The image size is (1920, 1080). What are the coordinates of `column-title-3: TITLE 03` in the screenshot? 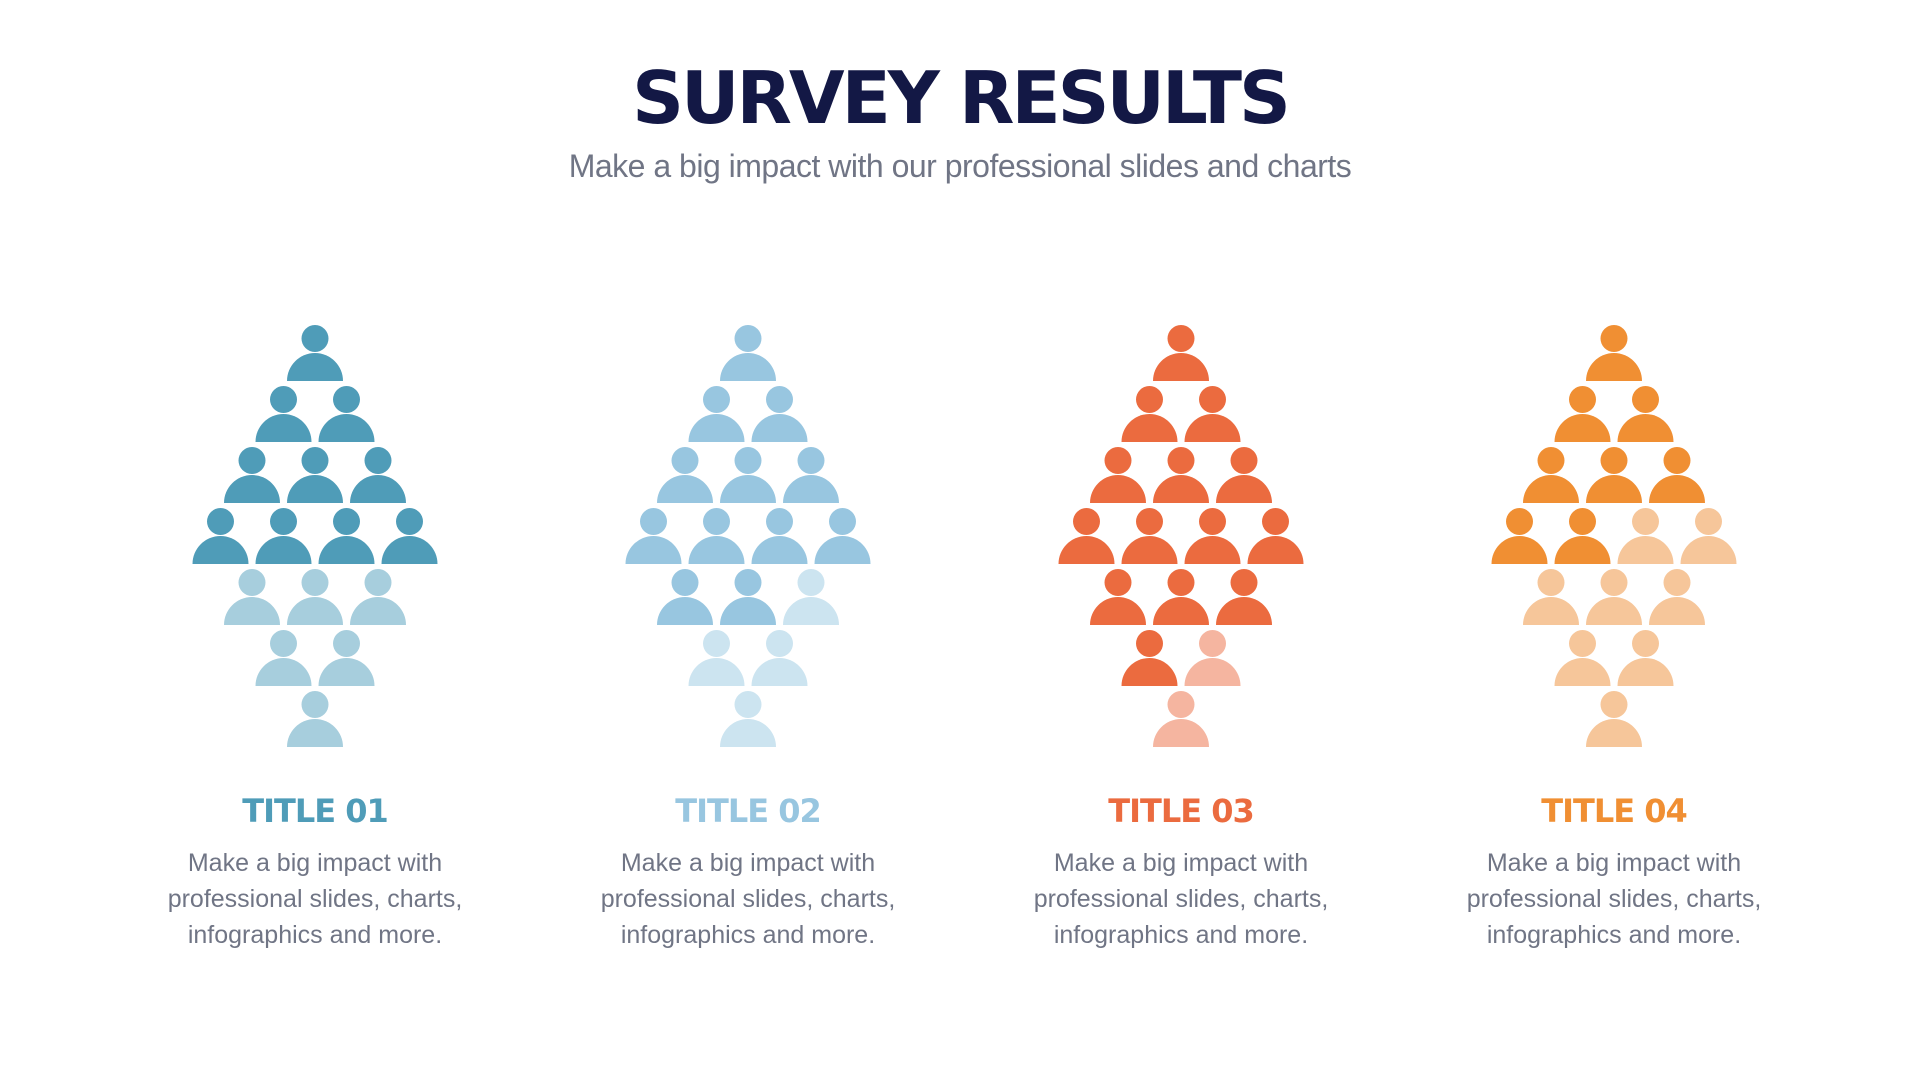 It's located at (1181, 811).